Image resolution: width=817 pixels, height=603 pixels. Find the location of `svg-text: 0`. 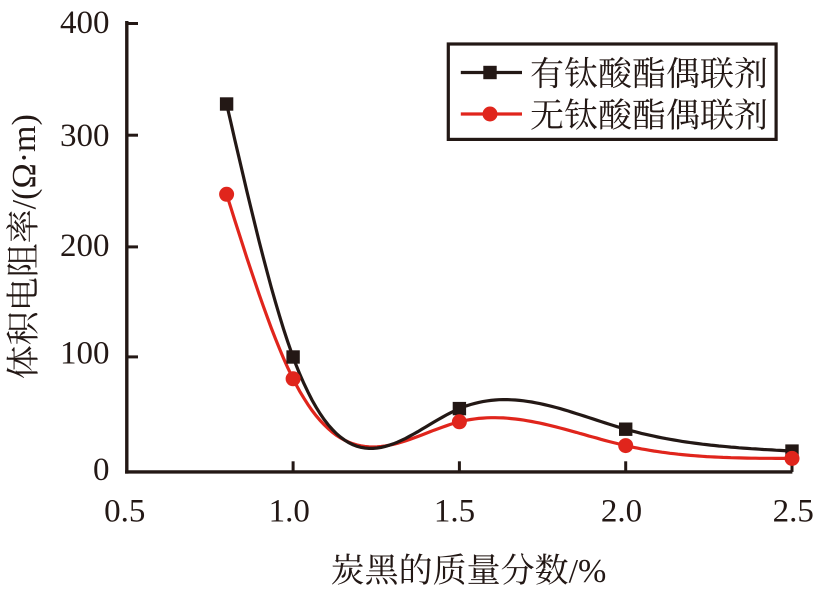

svg-text: 0 is located at coordinates (101, 470).